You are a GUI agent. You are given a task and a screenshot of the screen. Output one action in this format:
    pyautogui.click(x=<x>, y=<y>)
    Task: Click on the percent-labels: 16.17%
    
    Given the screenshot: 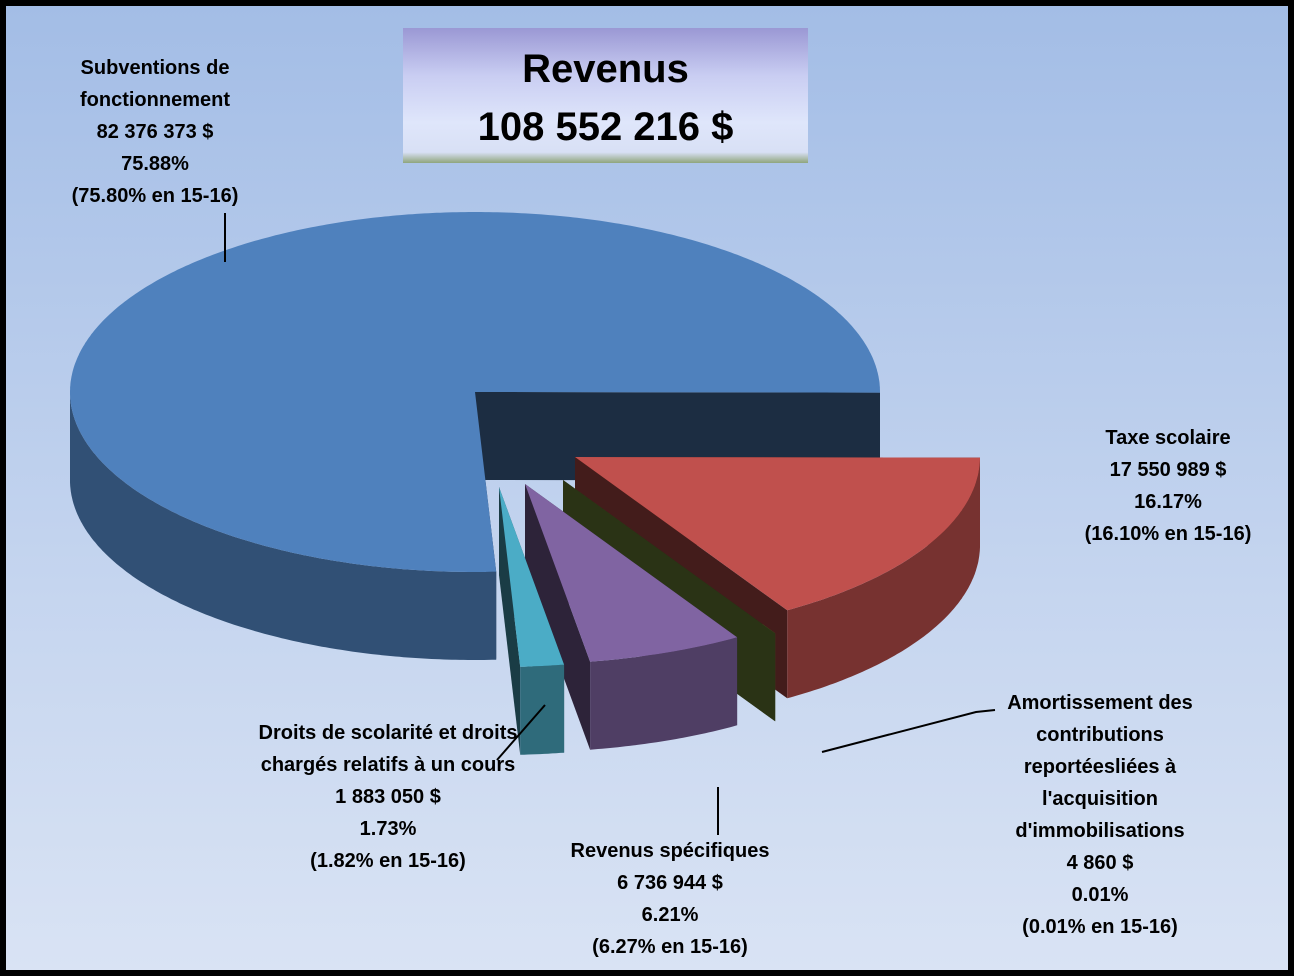 What is the action you would take?
    pyautogui.click(x=1168, y=502)
    